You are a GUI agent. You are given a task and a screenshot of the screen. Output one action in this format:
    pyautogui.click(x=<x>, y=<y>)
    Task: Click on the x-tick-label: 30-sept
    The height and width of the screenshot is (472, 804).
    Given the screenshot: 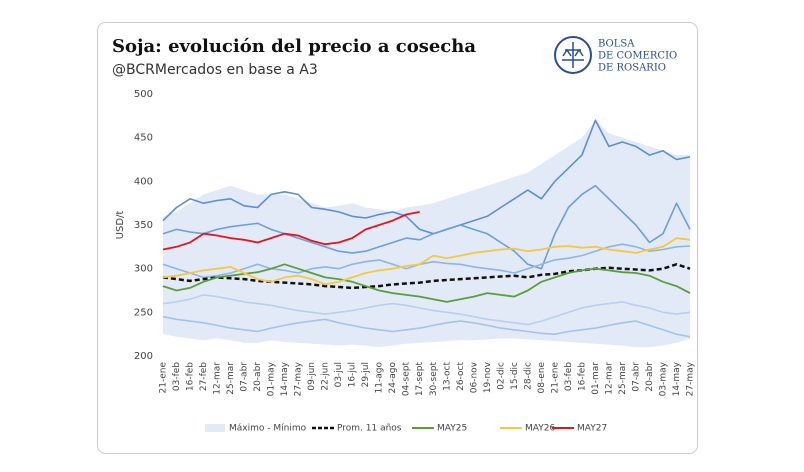 What is the action you would take?
    pyautogui.click(x=434, y=379)
    